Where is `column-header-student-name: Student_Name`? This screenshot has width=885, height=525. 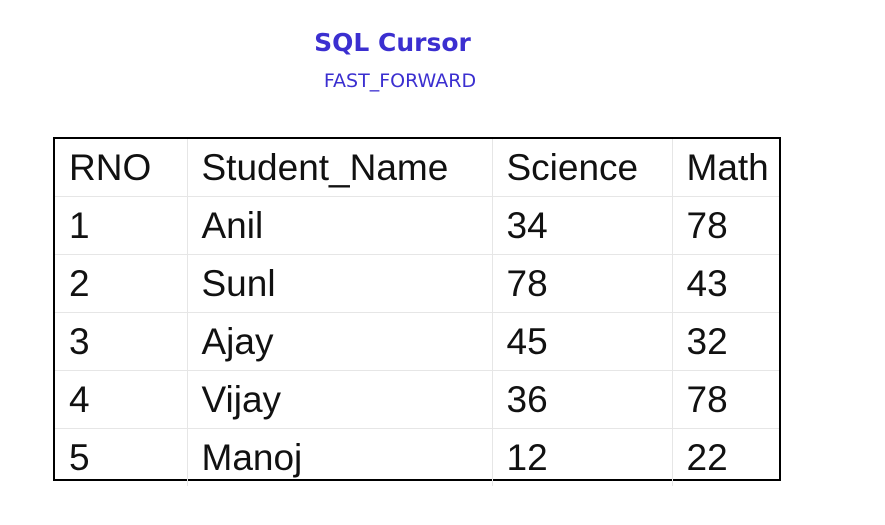 column-header-student-name: Student_Name is located at coordinates (339, 168).